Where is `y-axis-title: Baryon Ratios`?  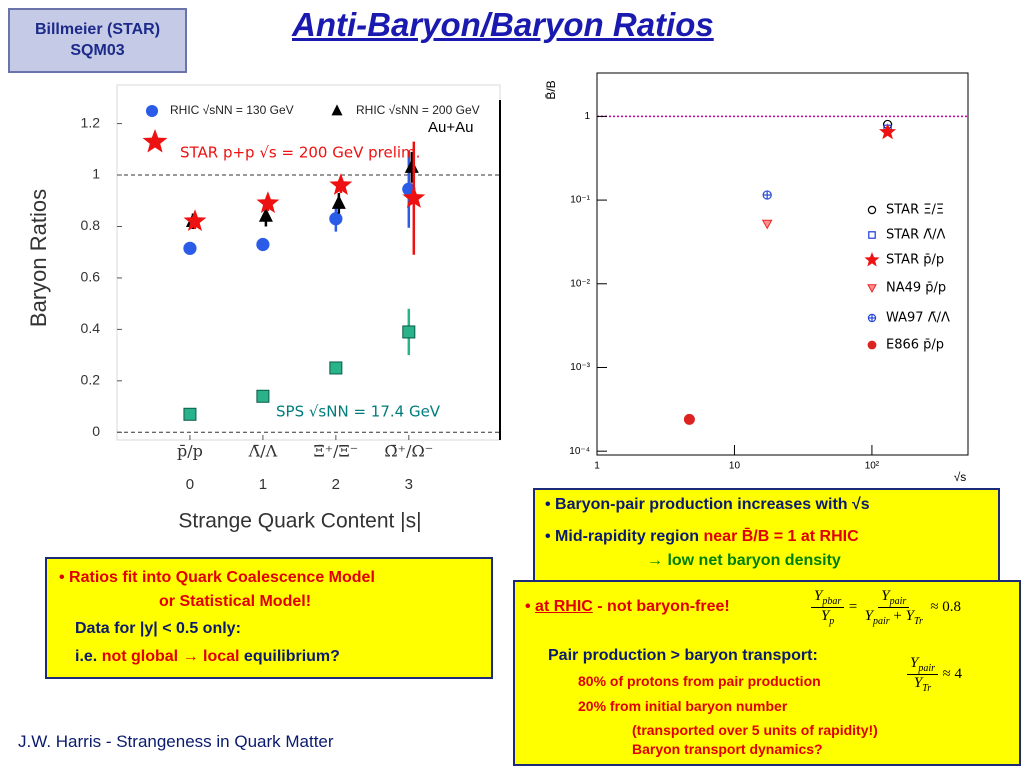 y-axis-title: Baryon Ratios is located at coordinates (38, 258).